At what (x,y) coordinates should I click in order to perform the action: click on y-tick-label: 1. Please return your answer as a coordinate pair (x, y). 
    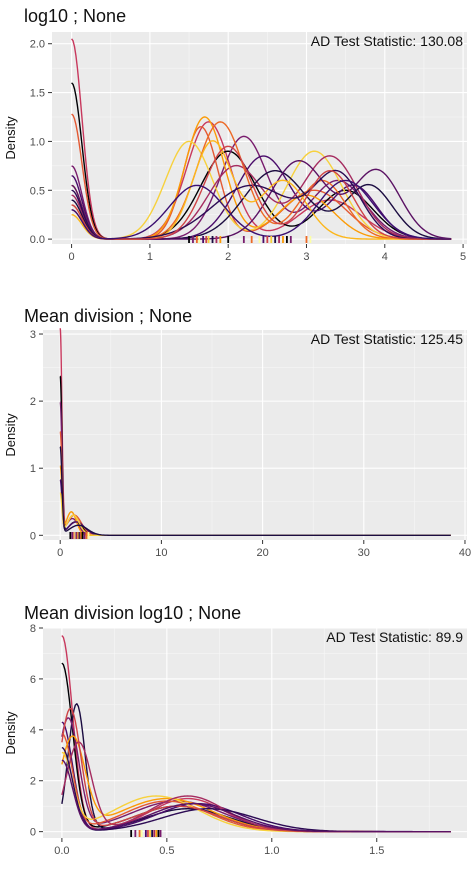
    Looking at the image, I should click on (33, 469).